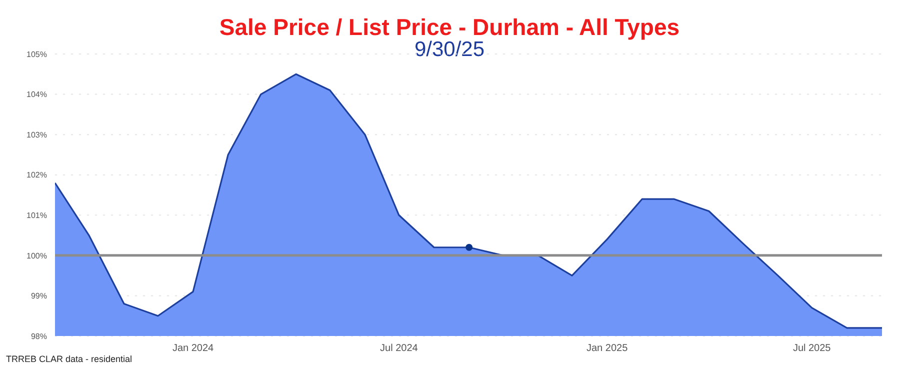 This screenshot has height=374, width=899. I want to click on x-tick-label: Jul 2025, so click(812, 348).